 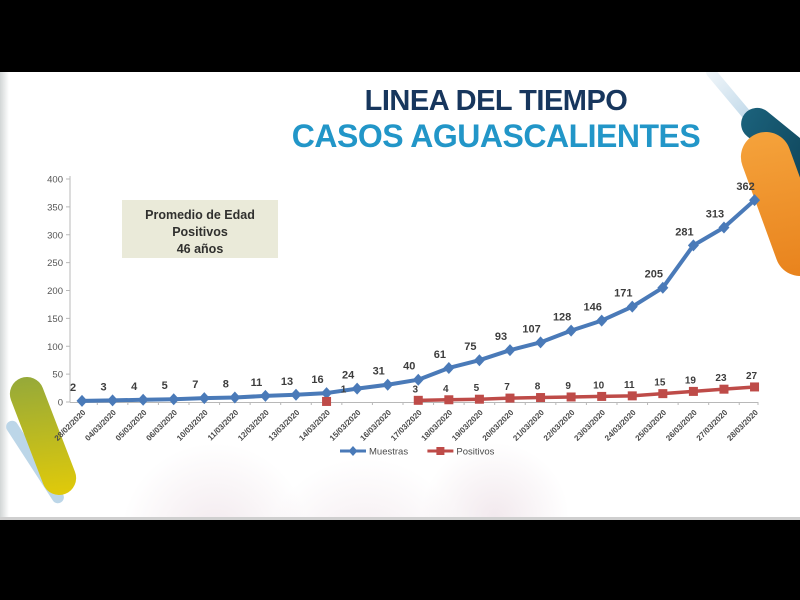 I want to click on x-axis-date-label: 21/03/2020, so click(x=528, y=425).